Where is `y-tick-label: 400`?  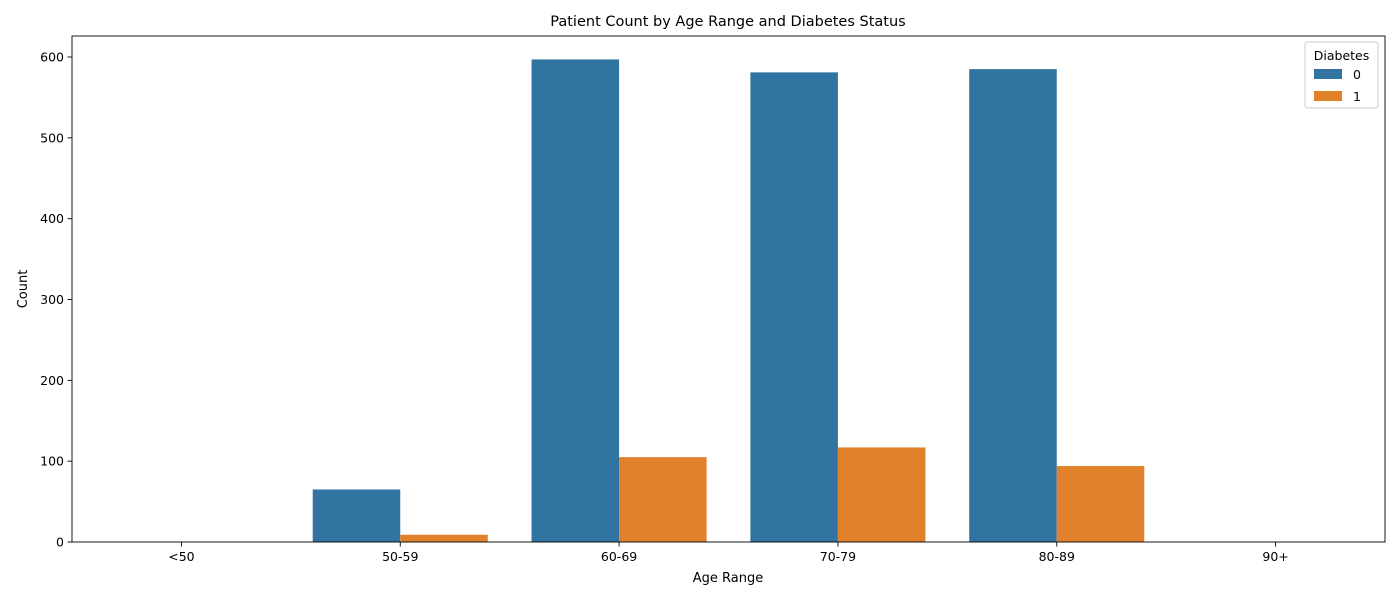
y-tick-label: 400 is located at coordinates (52, 218).